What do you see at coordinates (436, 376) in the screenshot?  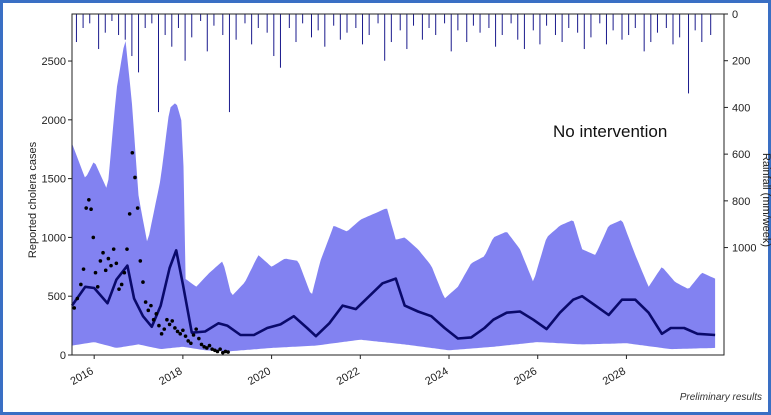 I see `x-tick-label: 2024` at bounding box center [436, 376].